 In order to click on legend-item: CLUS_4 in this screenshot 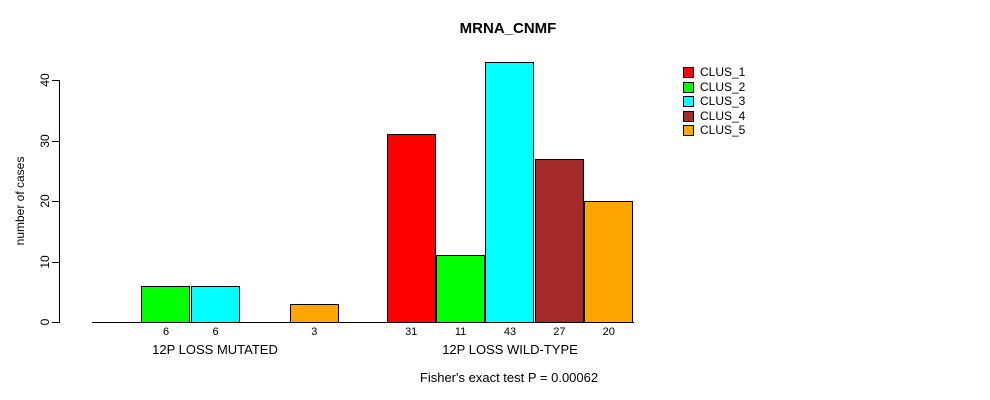, I will do `click(714, 115)`.